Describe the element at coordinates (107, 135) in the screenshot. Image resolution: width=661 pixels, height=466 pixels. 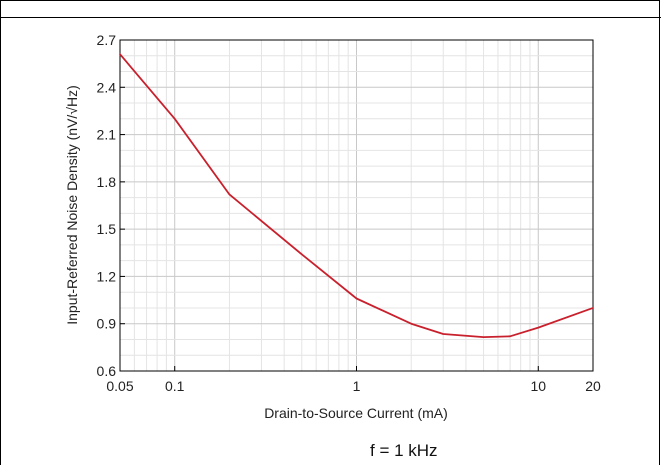
I see `y-tick-label: 2.1` at that location.